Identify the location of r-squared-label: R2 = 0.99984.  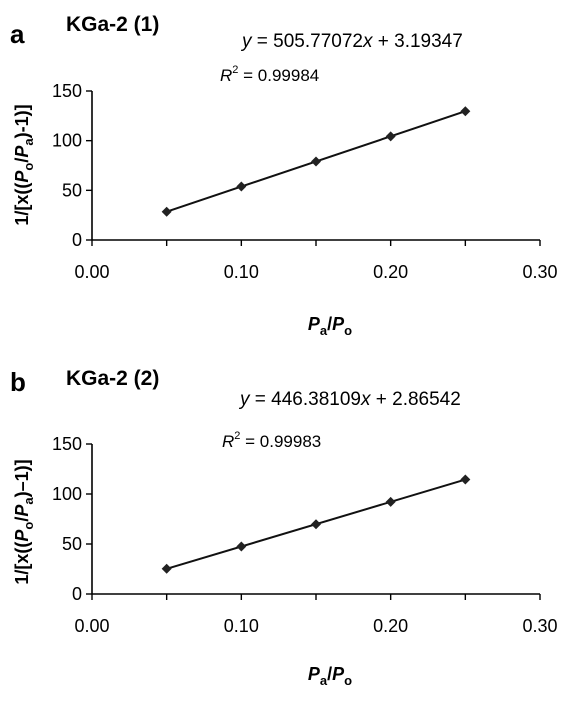
(269, 74).